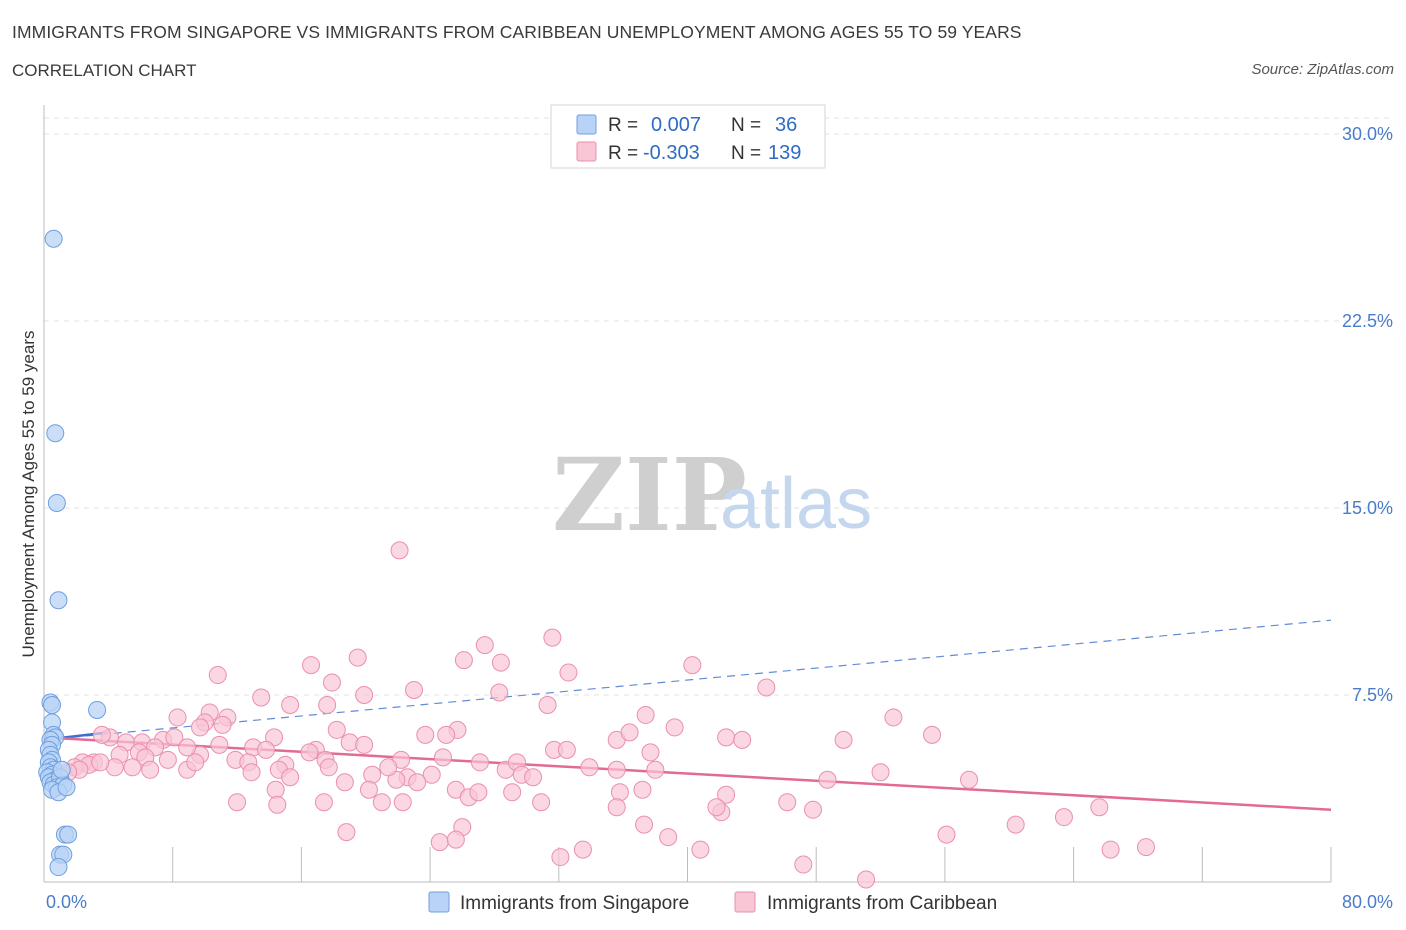  What do you see at coordinates (745, 902) in the screenshot?
I see `bottom-legend-swatch-caribbean` at bounding box center [745, 902].